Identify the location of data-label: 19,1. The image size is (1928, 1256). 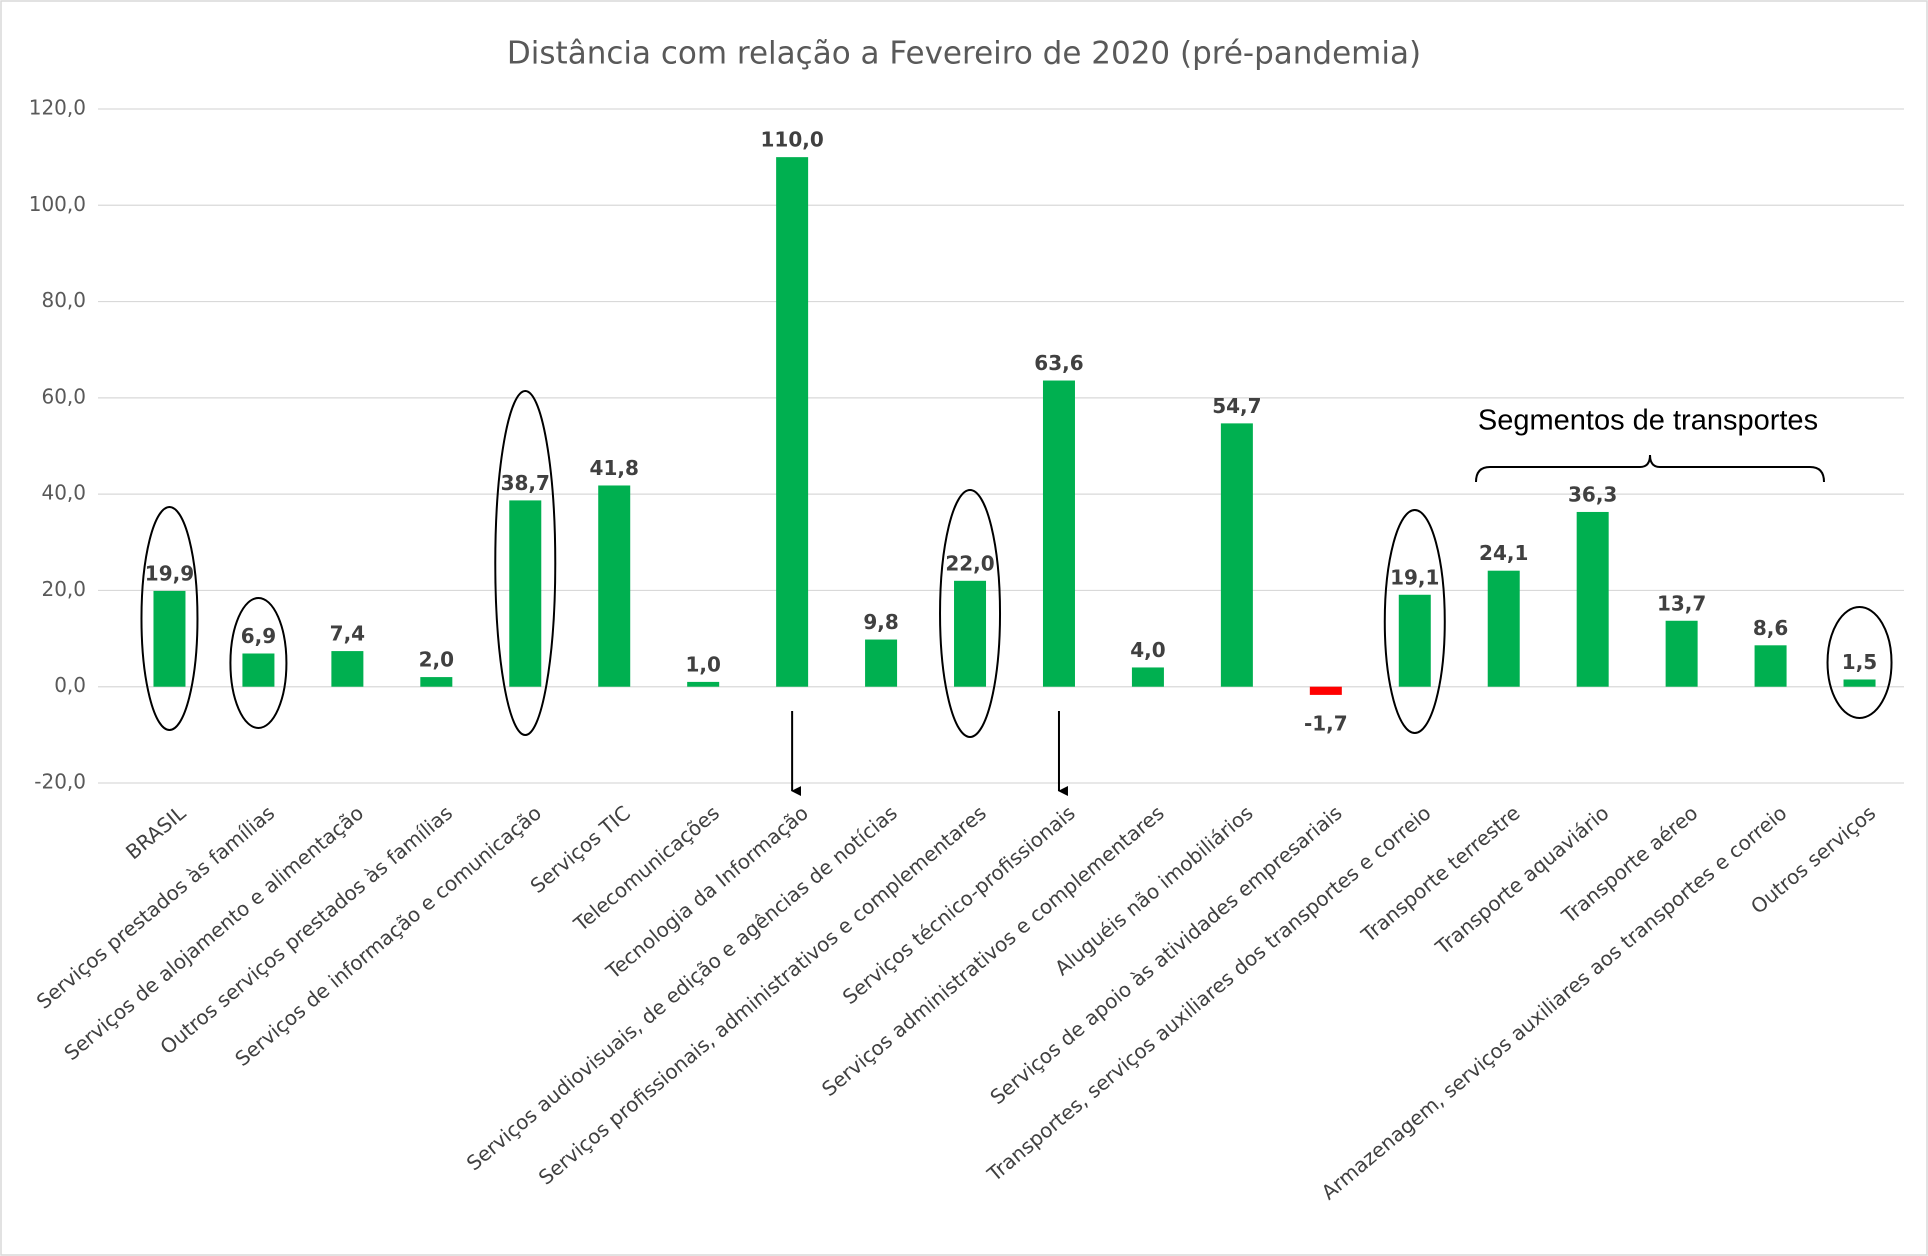
(1414, 577).